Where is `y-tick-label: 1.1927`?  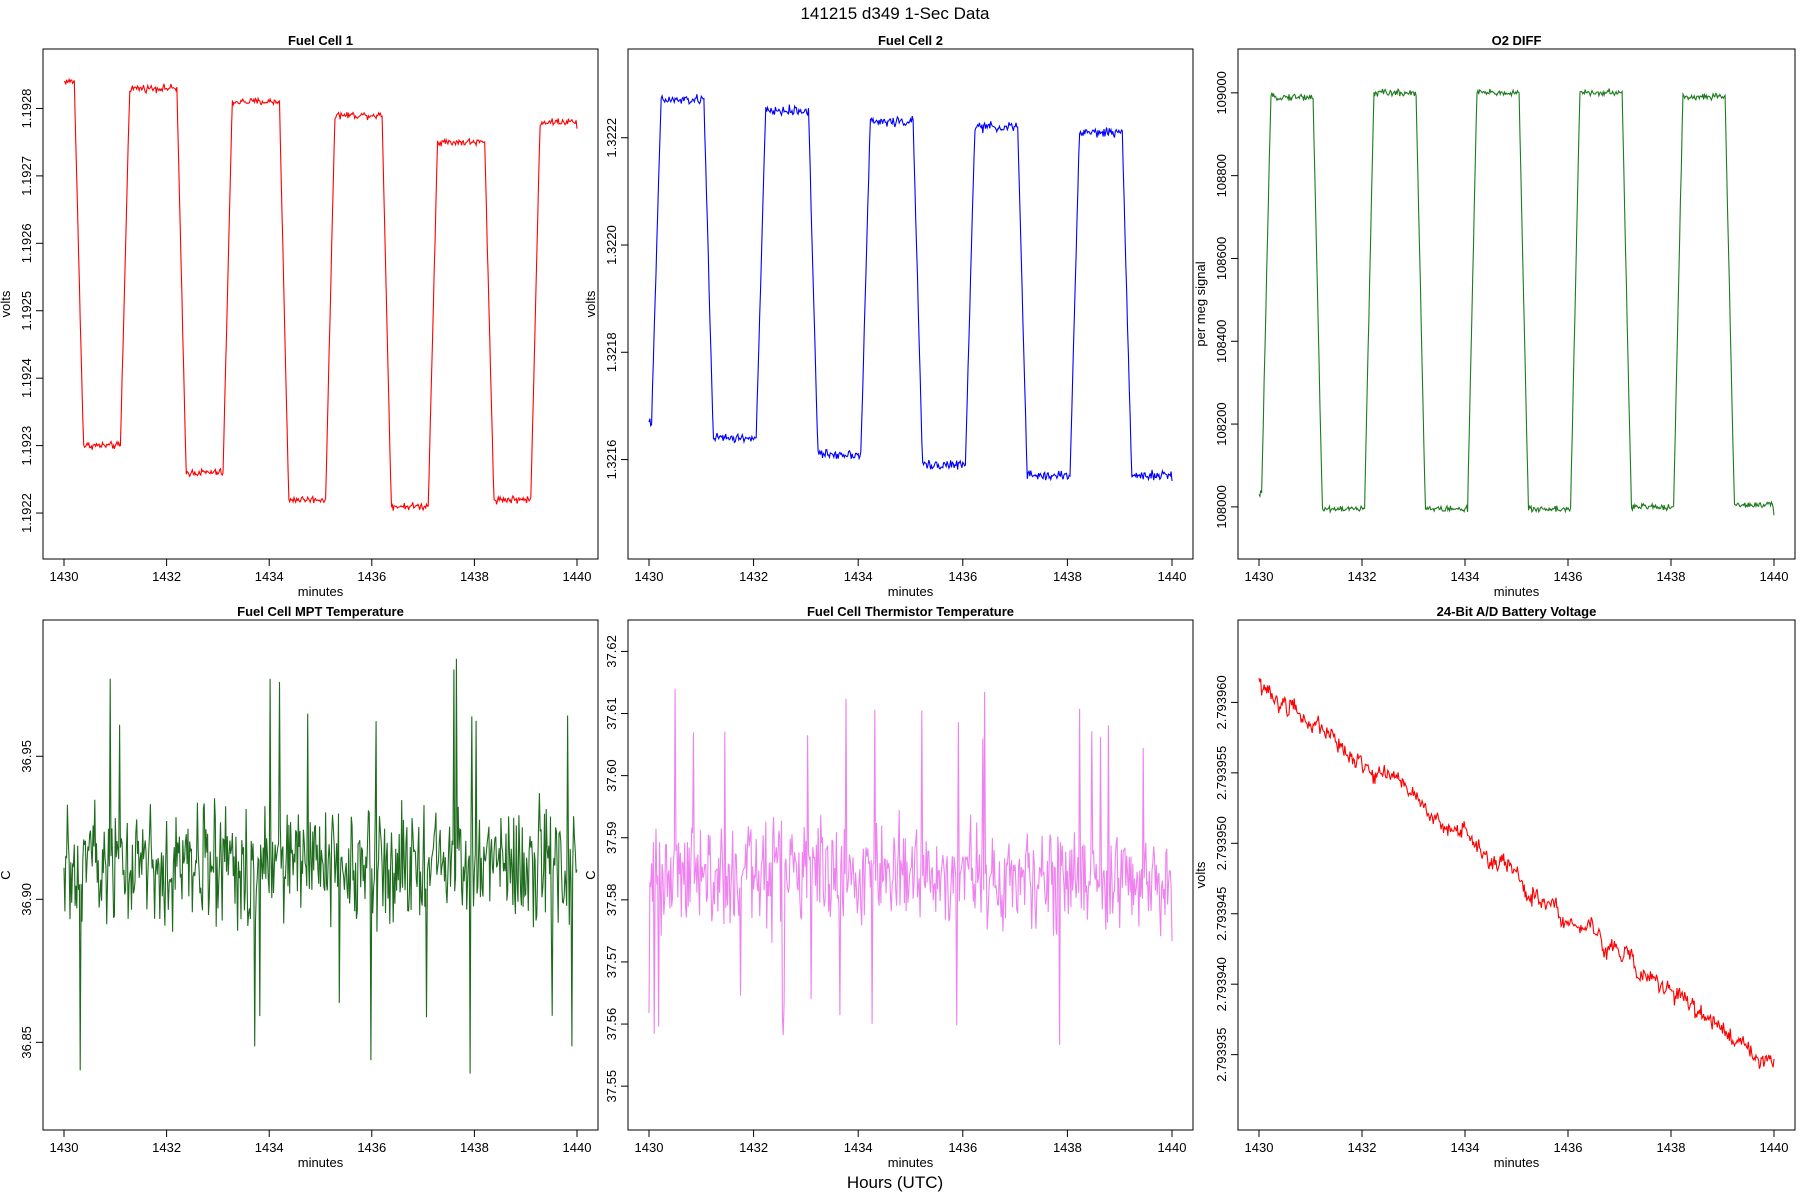 y-tick-label: 1.1927 is located at coordinates (26, 176).